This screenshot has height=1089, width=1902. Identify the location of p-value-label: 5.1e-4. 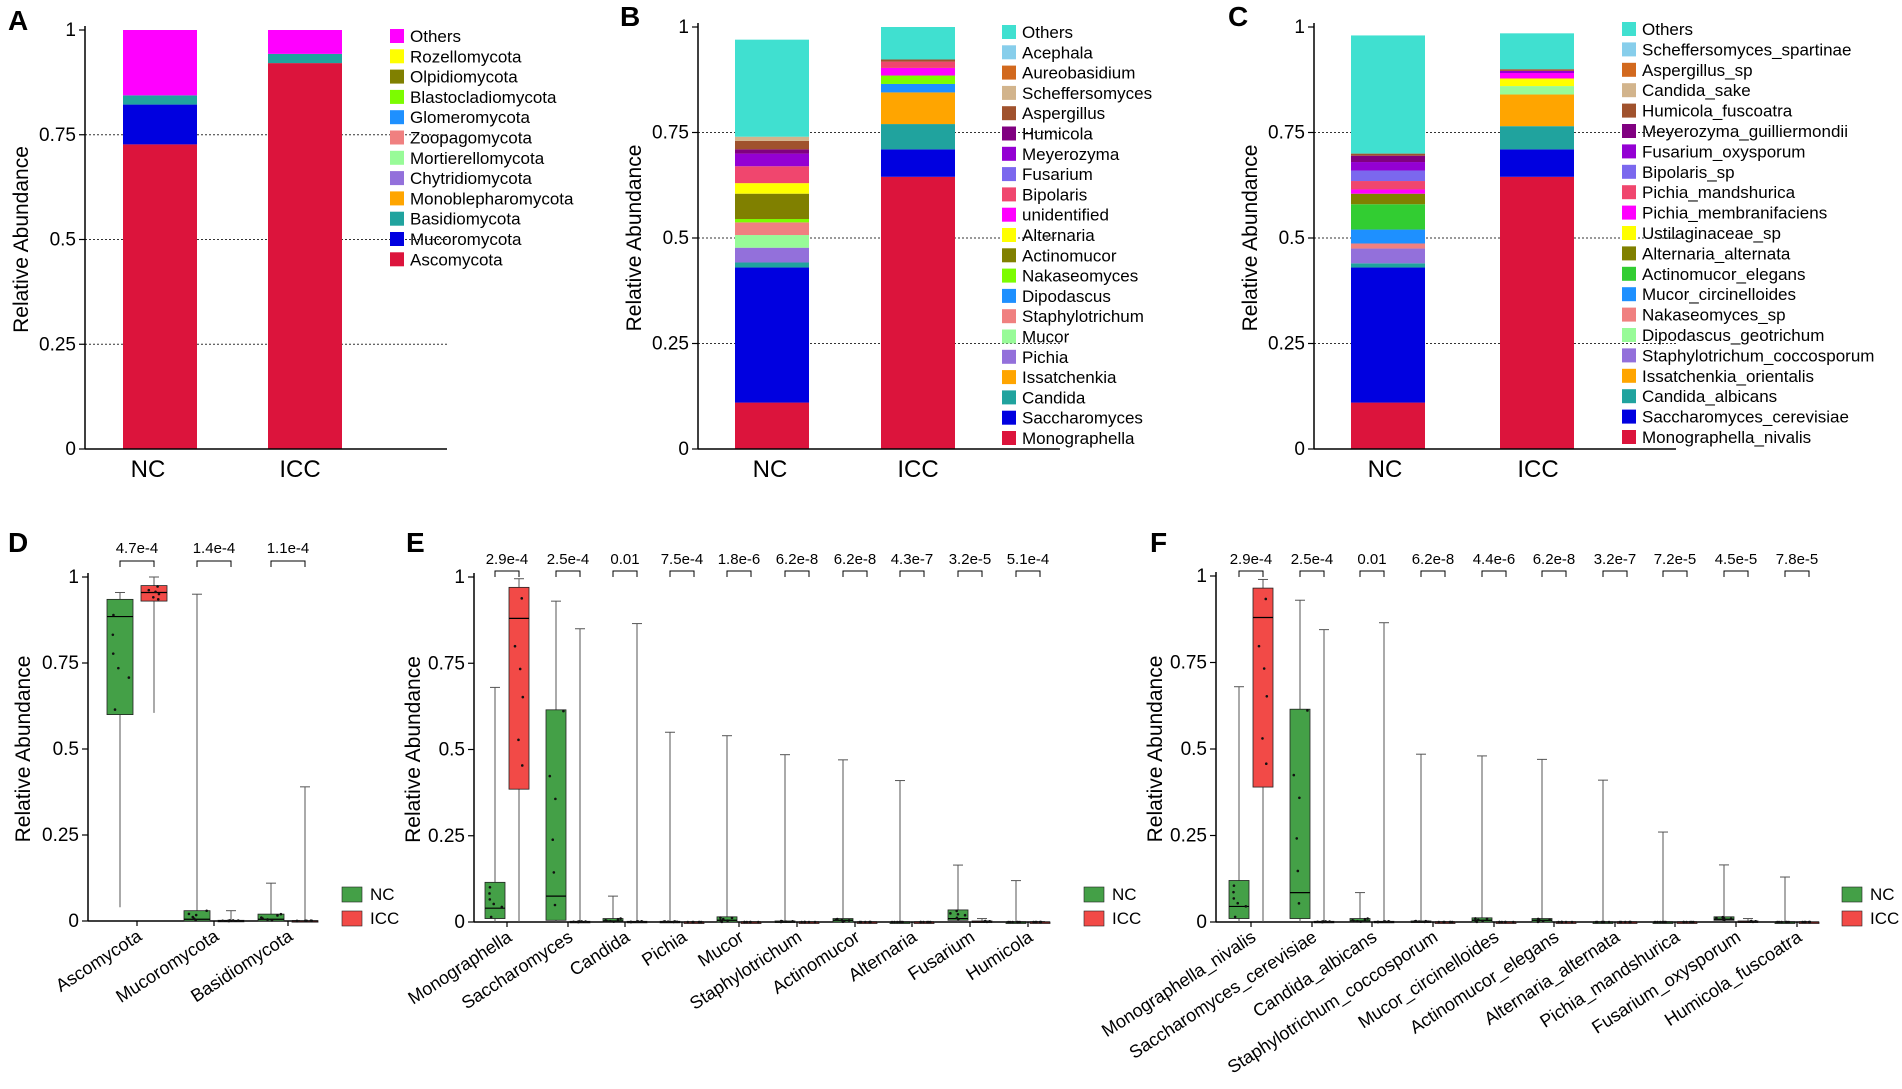
(1028, 559).